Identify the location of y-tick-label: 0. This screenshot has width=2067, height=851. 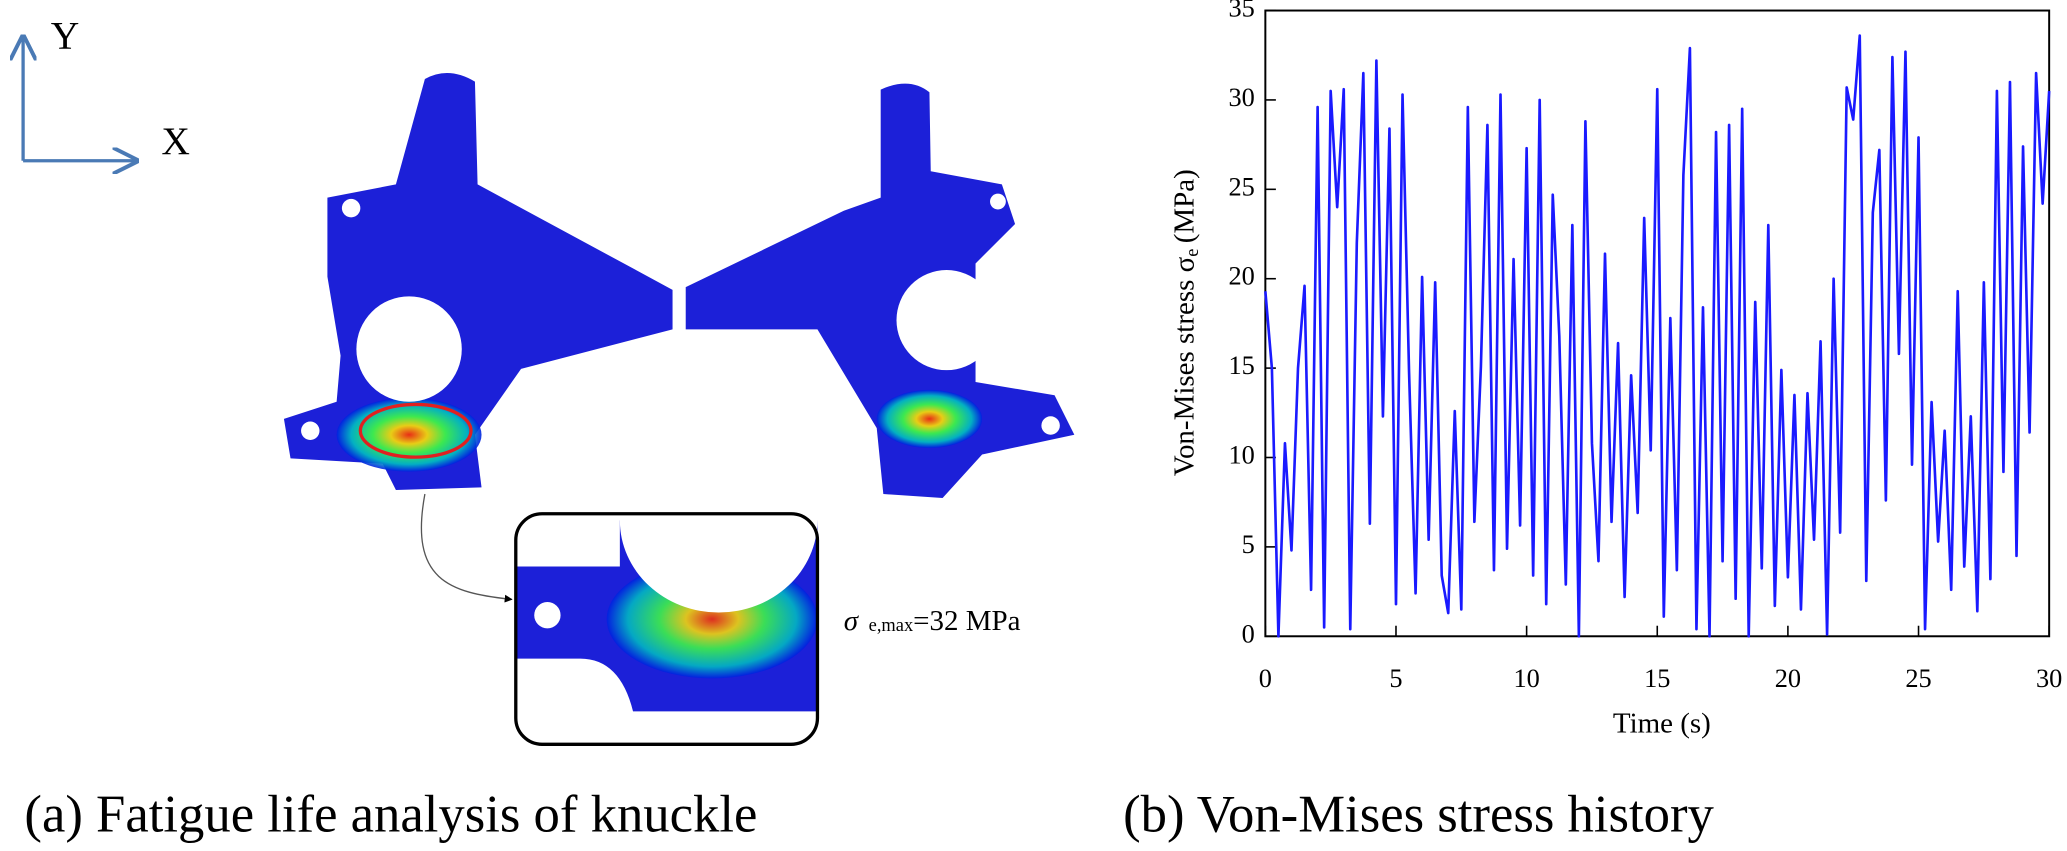
(1248, 633).